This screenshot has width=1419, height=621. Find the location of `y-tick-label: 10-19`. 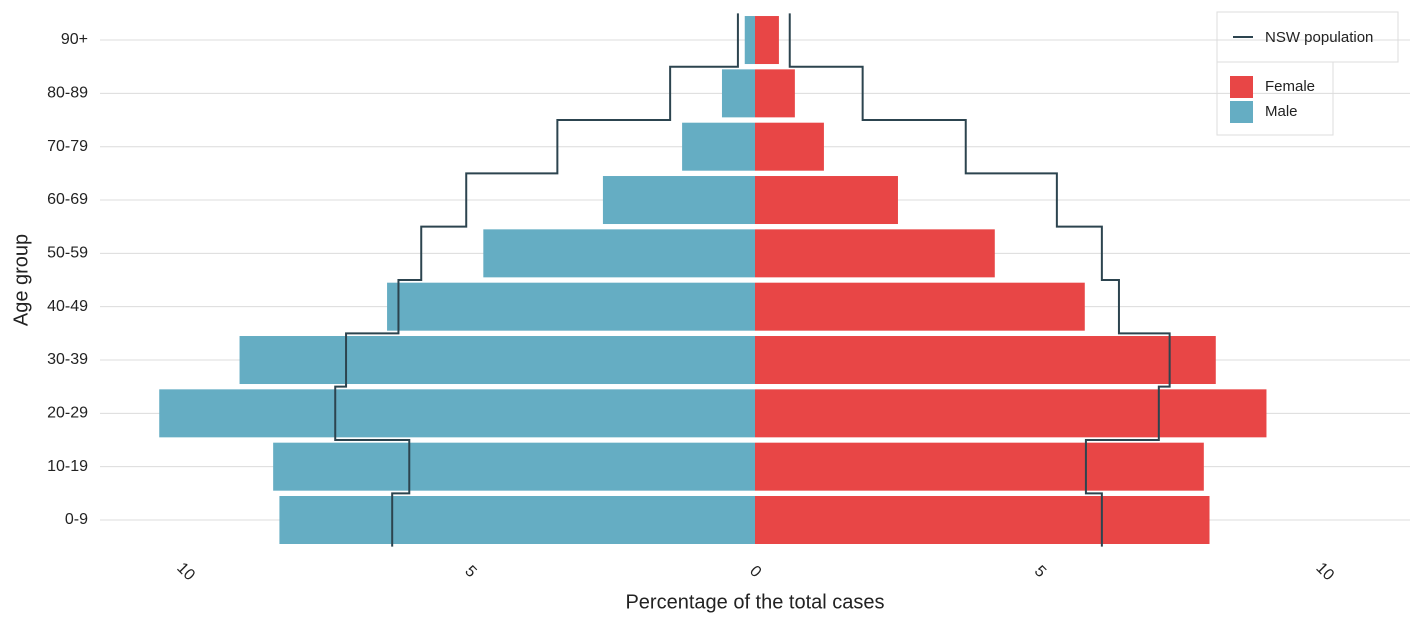

y-tick-label: 10-19 is located at coordinates (67, 466).